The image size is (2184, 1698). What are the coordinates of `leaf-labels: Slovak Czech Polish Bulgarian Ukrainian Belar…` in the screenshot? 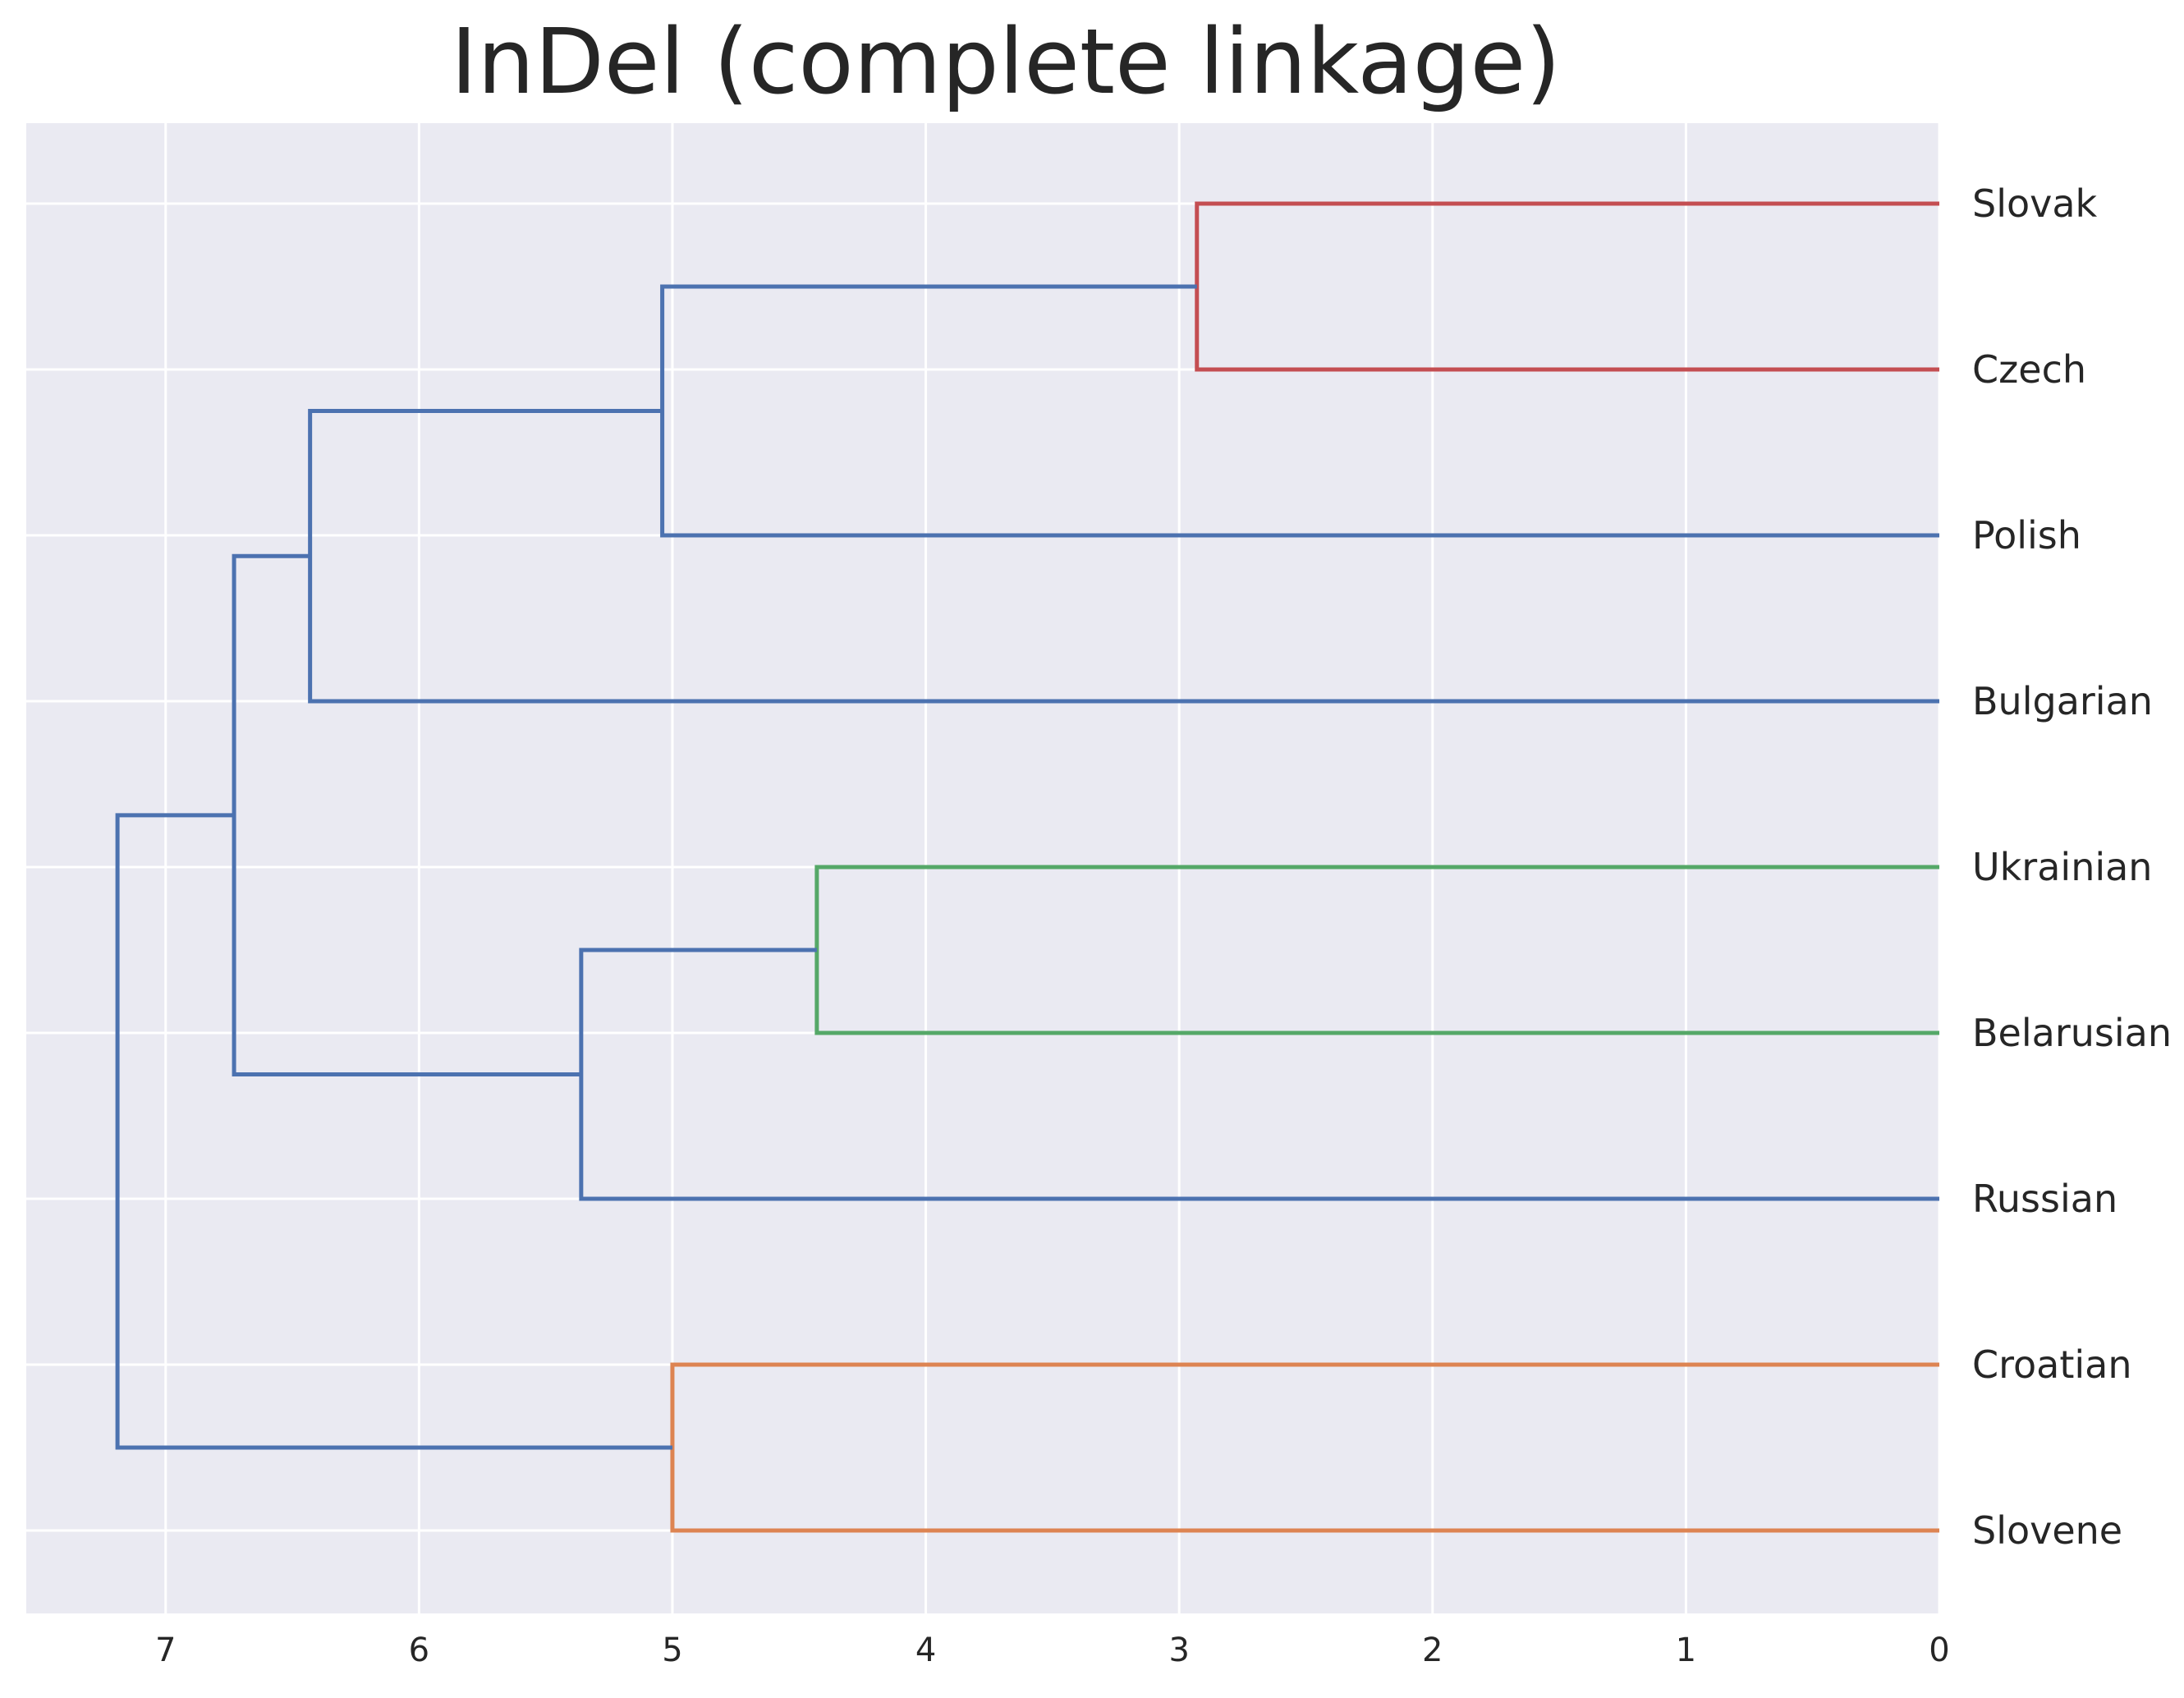 It's located at (2072, 867).